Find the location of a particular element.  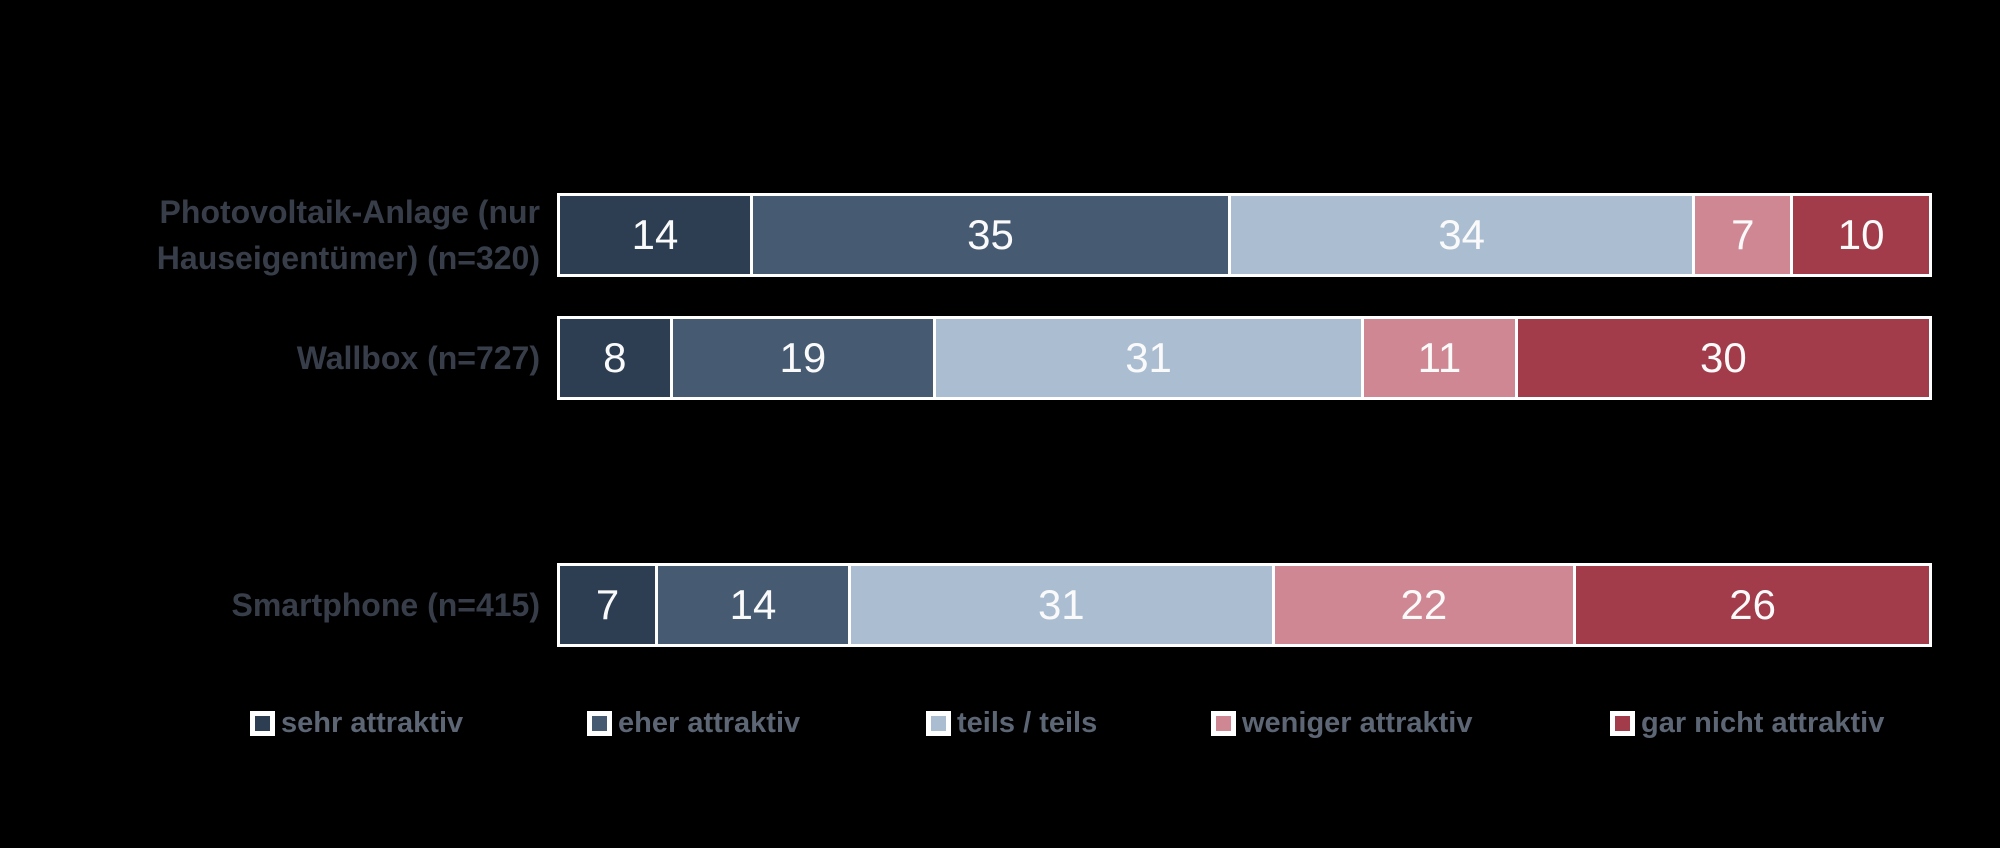

bar-value-label: 11 is located at coordinates (1439, 357).